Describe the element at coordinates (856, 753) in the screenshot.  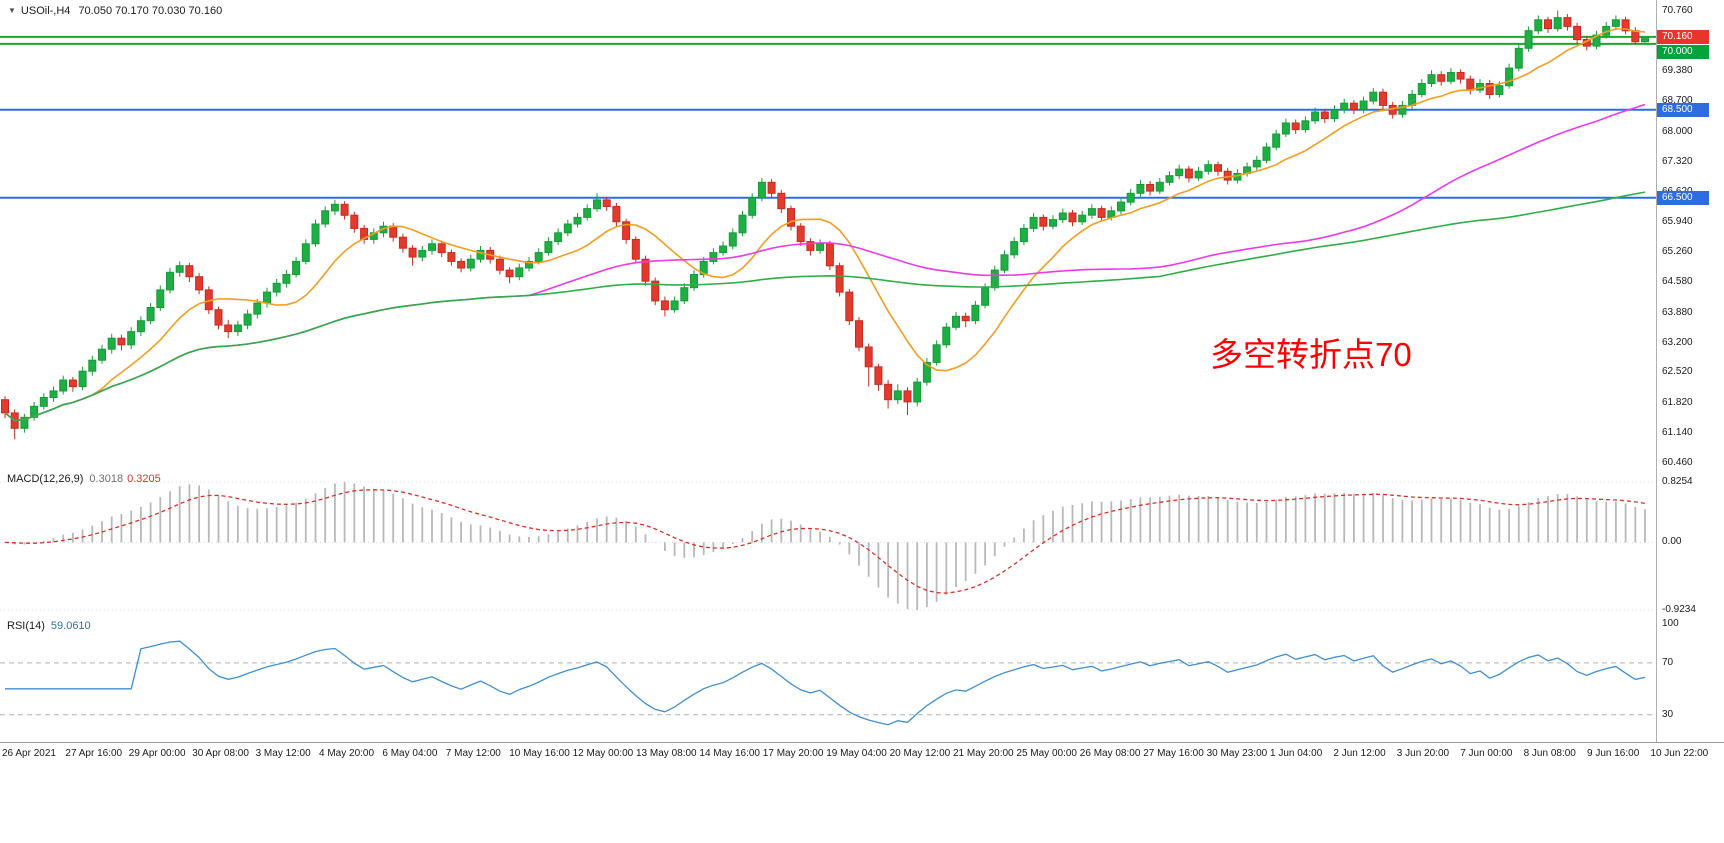
I see `time-axis-label: 19 May 04:00` at that location.